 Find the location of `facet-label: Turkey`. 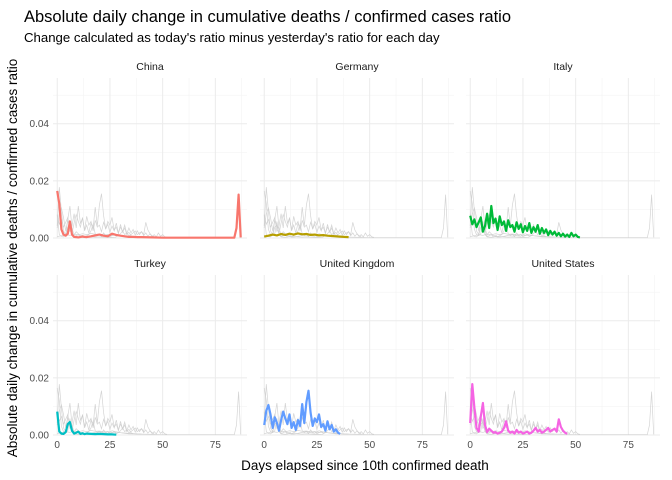

facet-label: Turkey is located at coordinates (150, 264).